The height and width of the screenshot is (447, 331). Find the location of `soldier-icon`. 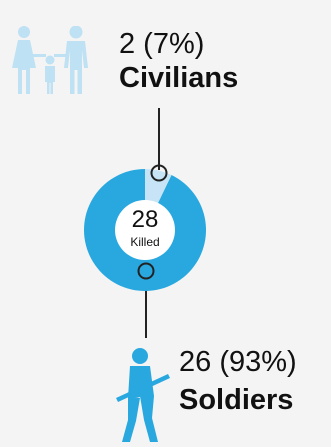

soldier-icon is located at coordinates (143, 395).